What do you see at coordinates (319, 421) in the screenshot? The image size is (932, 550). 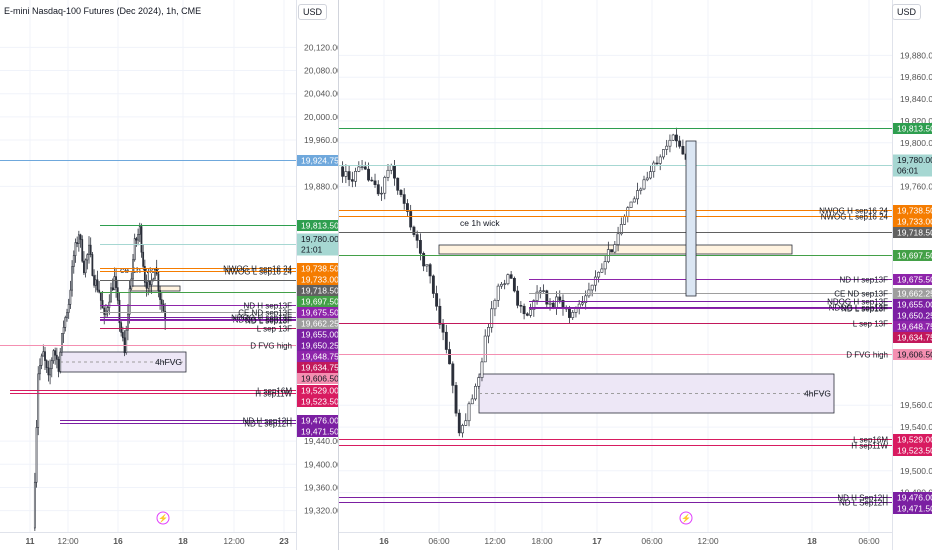 I see `price-tag-label: 19,476.00` at bounding box center [319, 421].